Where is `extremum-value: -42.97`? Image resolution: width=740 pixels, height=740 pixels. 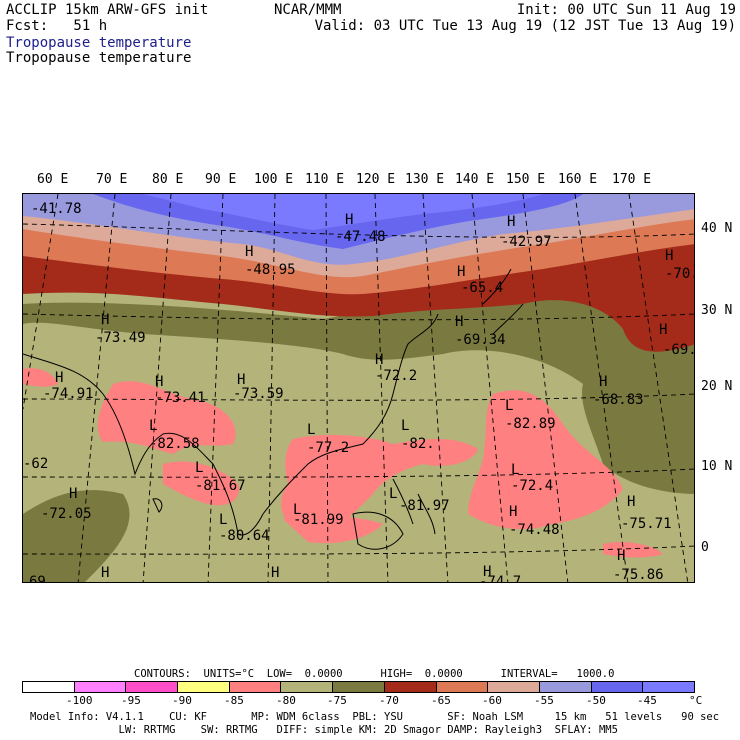 extremum-value: -42.97 is located at coordinates (526, 242).